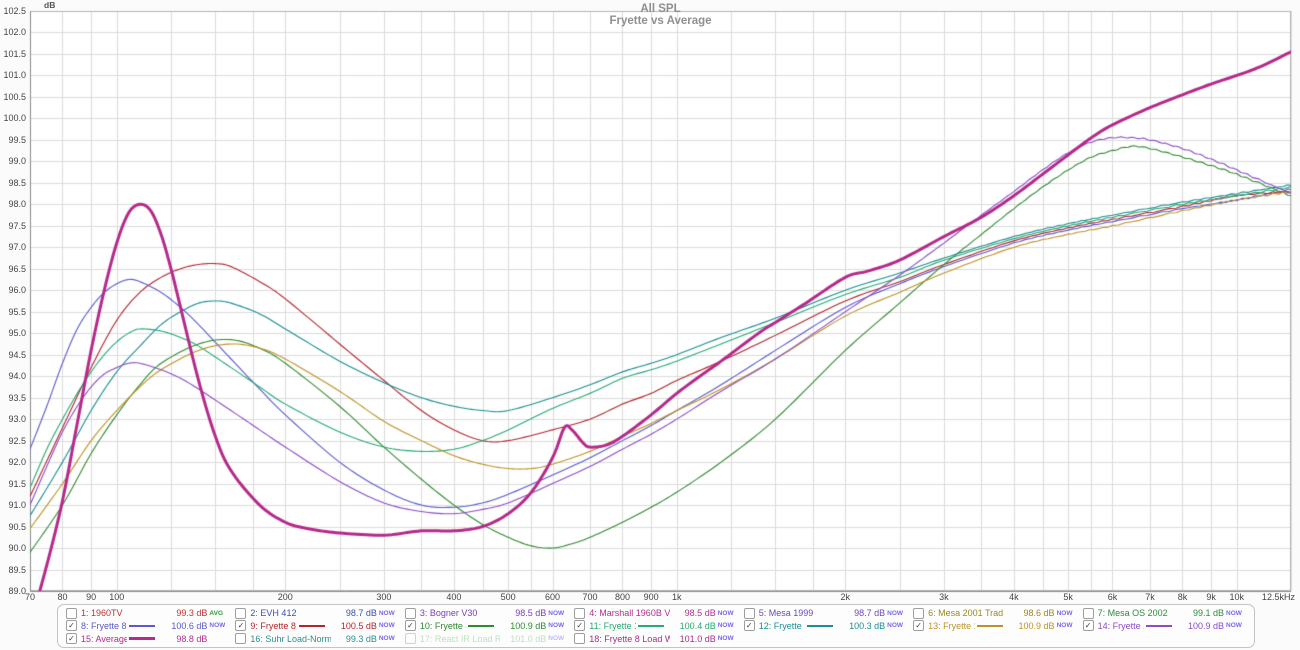 The image size is (1300, 650). Describe the element at coordinates (17, 311) in the screenshot. I see `y-tick-label: 95.5` at that location.